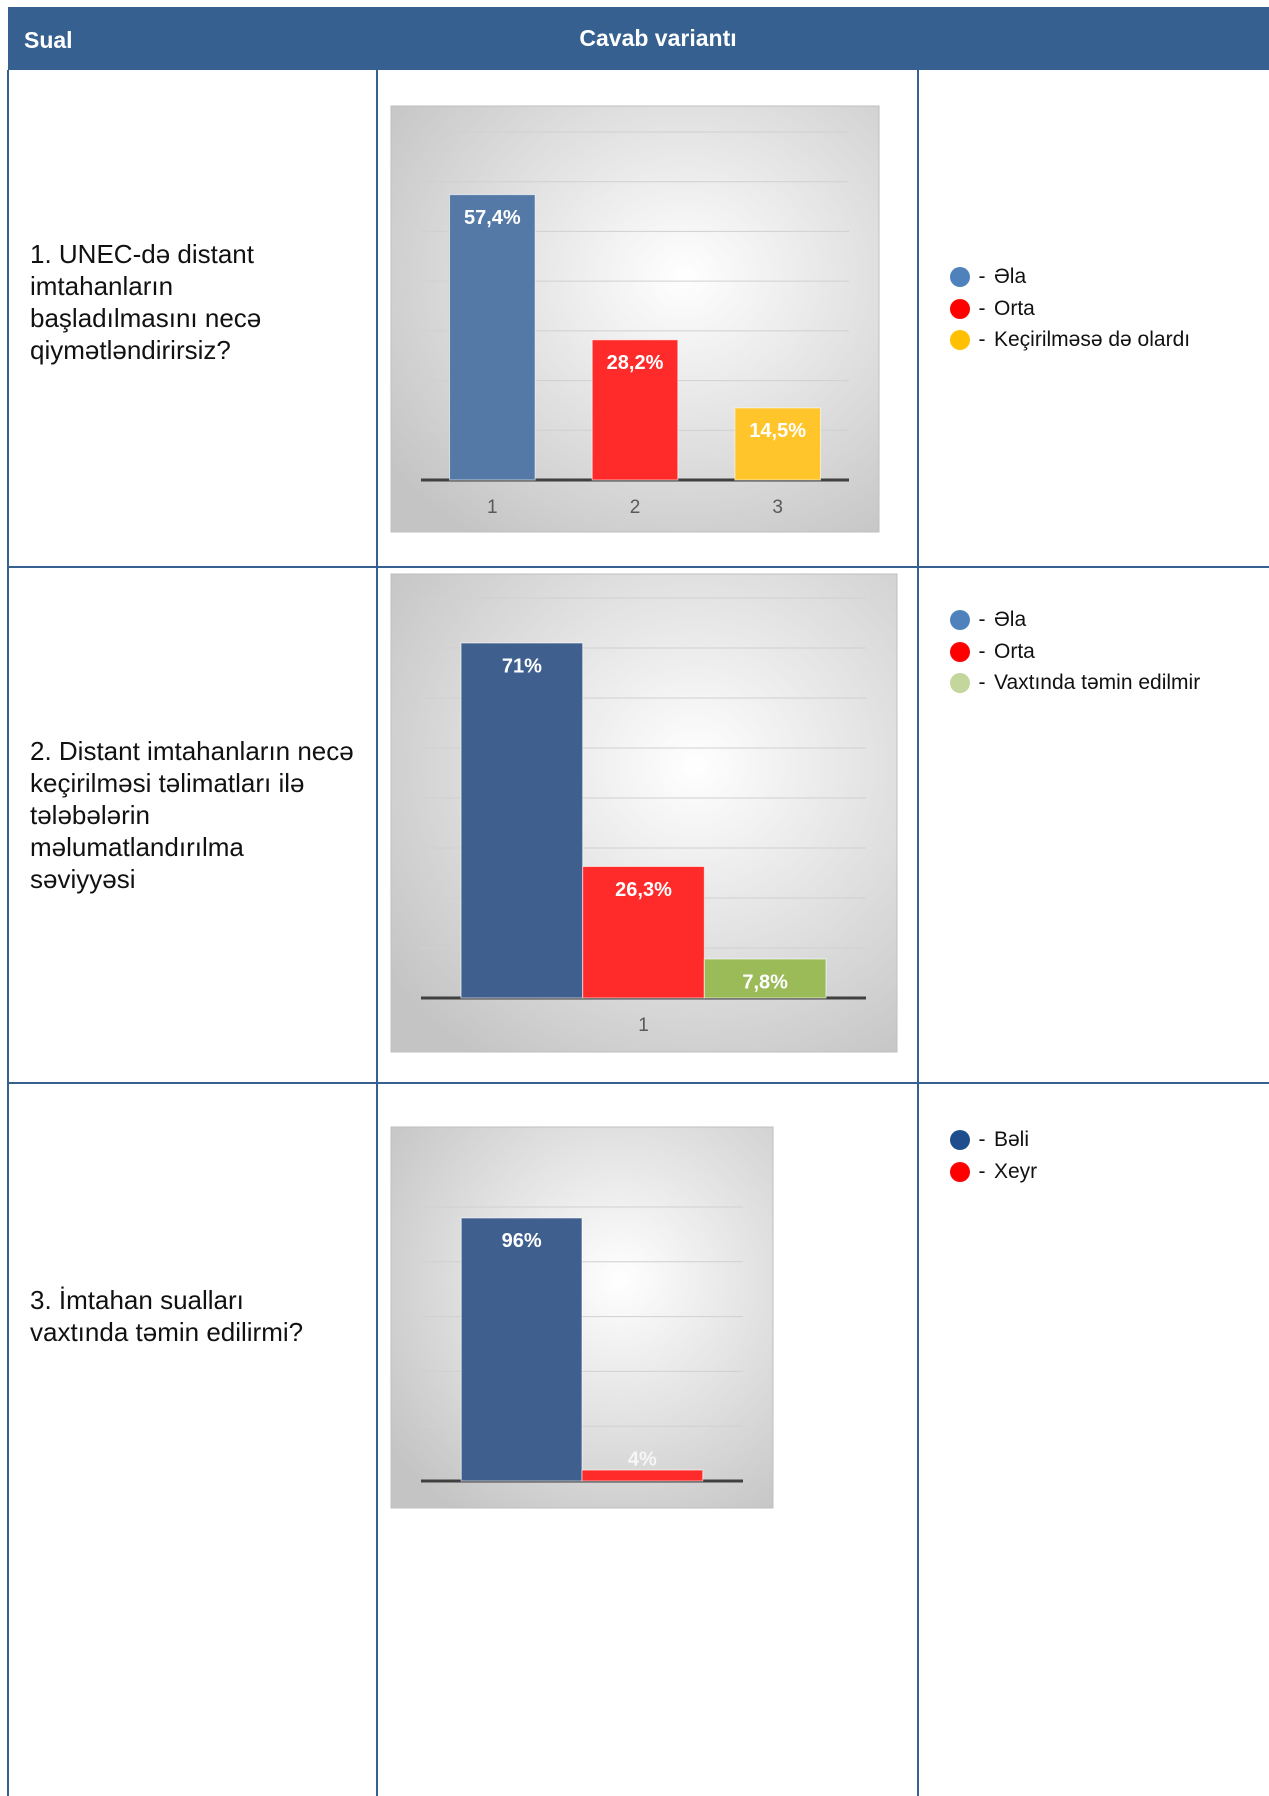  I want to click on x-tick-label: 2, so click(635, 507).